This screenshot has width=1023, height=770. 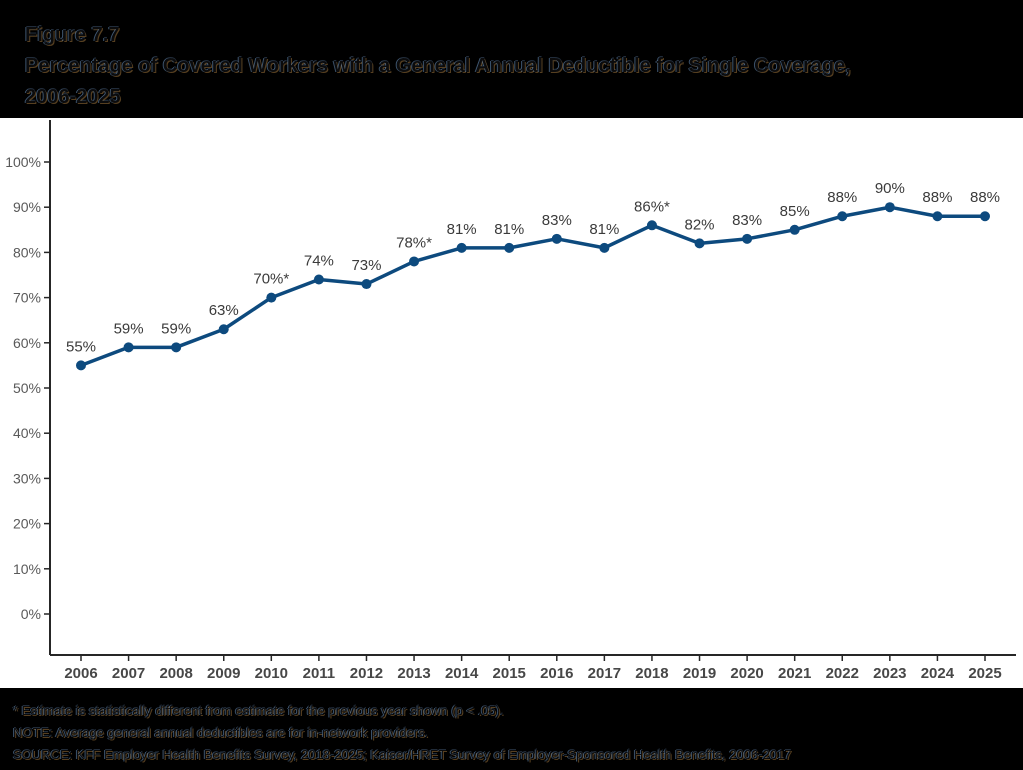 I want to click on x-tick-label: 2016, so click(x=556, y=673).